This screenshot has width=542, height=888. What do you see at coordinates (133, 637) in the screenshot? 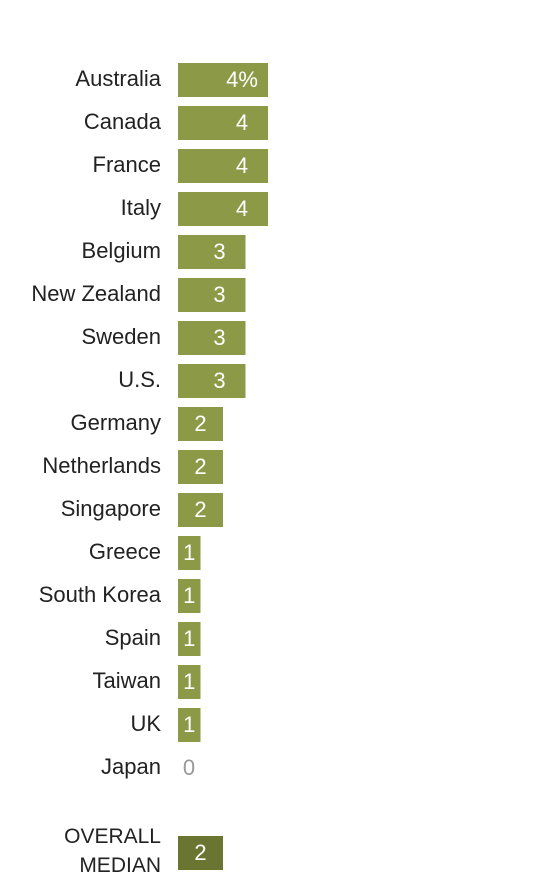
I see `category-label: Spain` at bounding box center [133, 637].